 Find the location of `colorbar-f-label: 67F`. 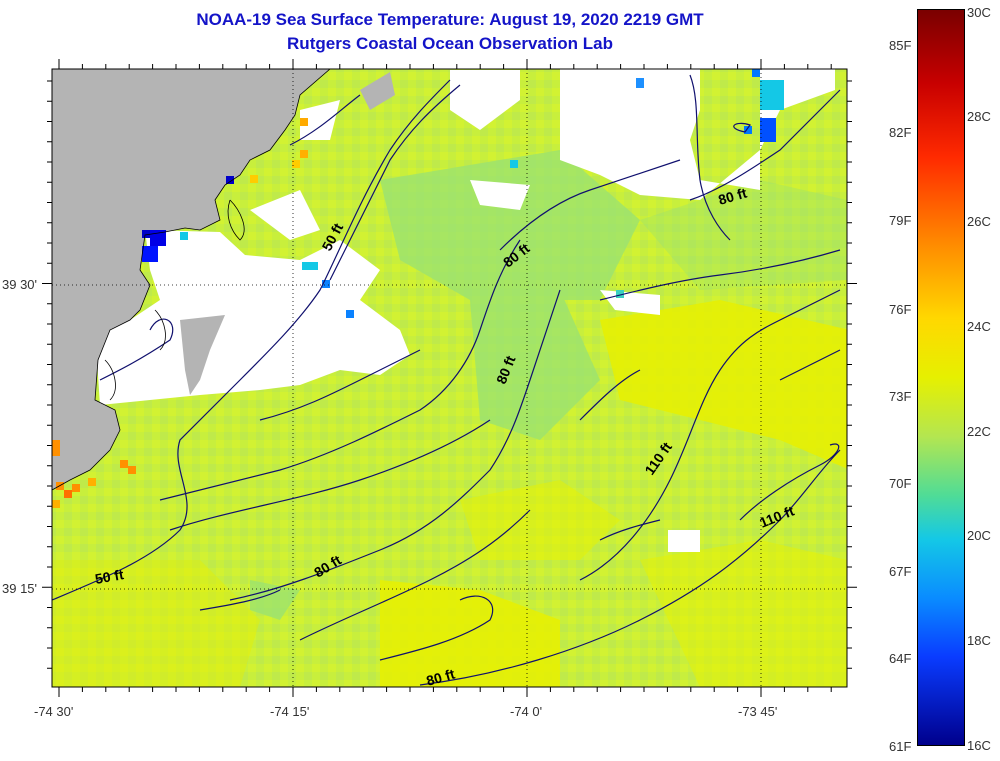

colorbar-f-label: 67F is located at coordinates (900, 571).